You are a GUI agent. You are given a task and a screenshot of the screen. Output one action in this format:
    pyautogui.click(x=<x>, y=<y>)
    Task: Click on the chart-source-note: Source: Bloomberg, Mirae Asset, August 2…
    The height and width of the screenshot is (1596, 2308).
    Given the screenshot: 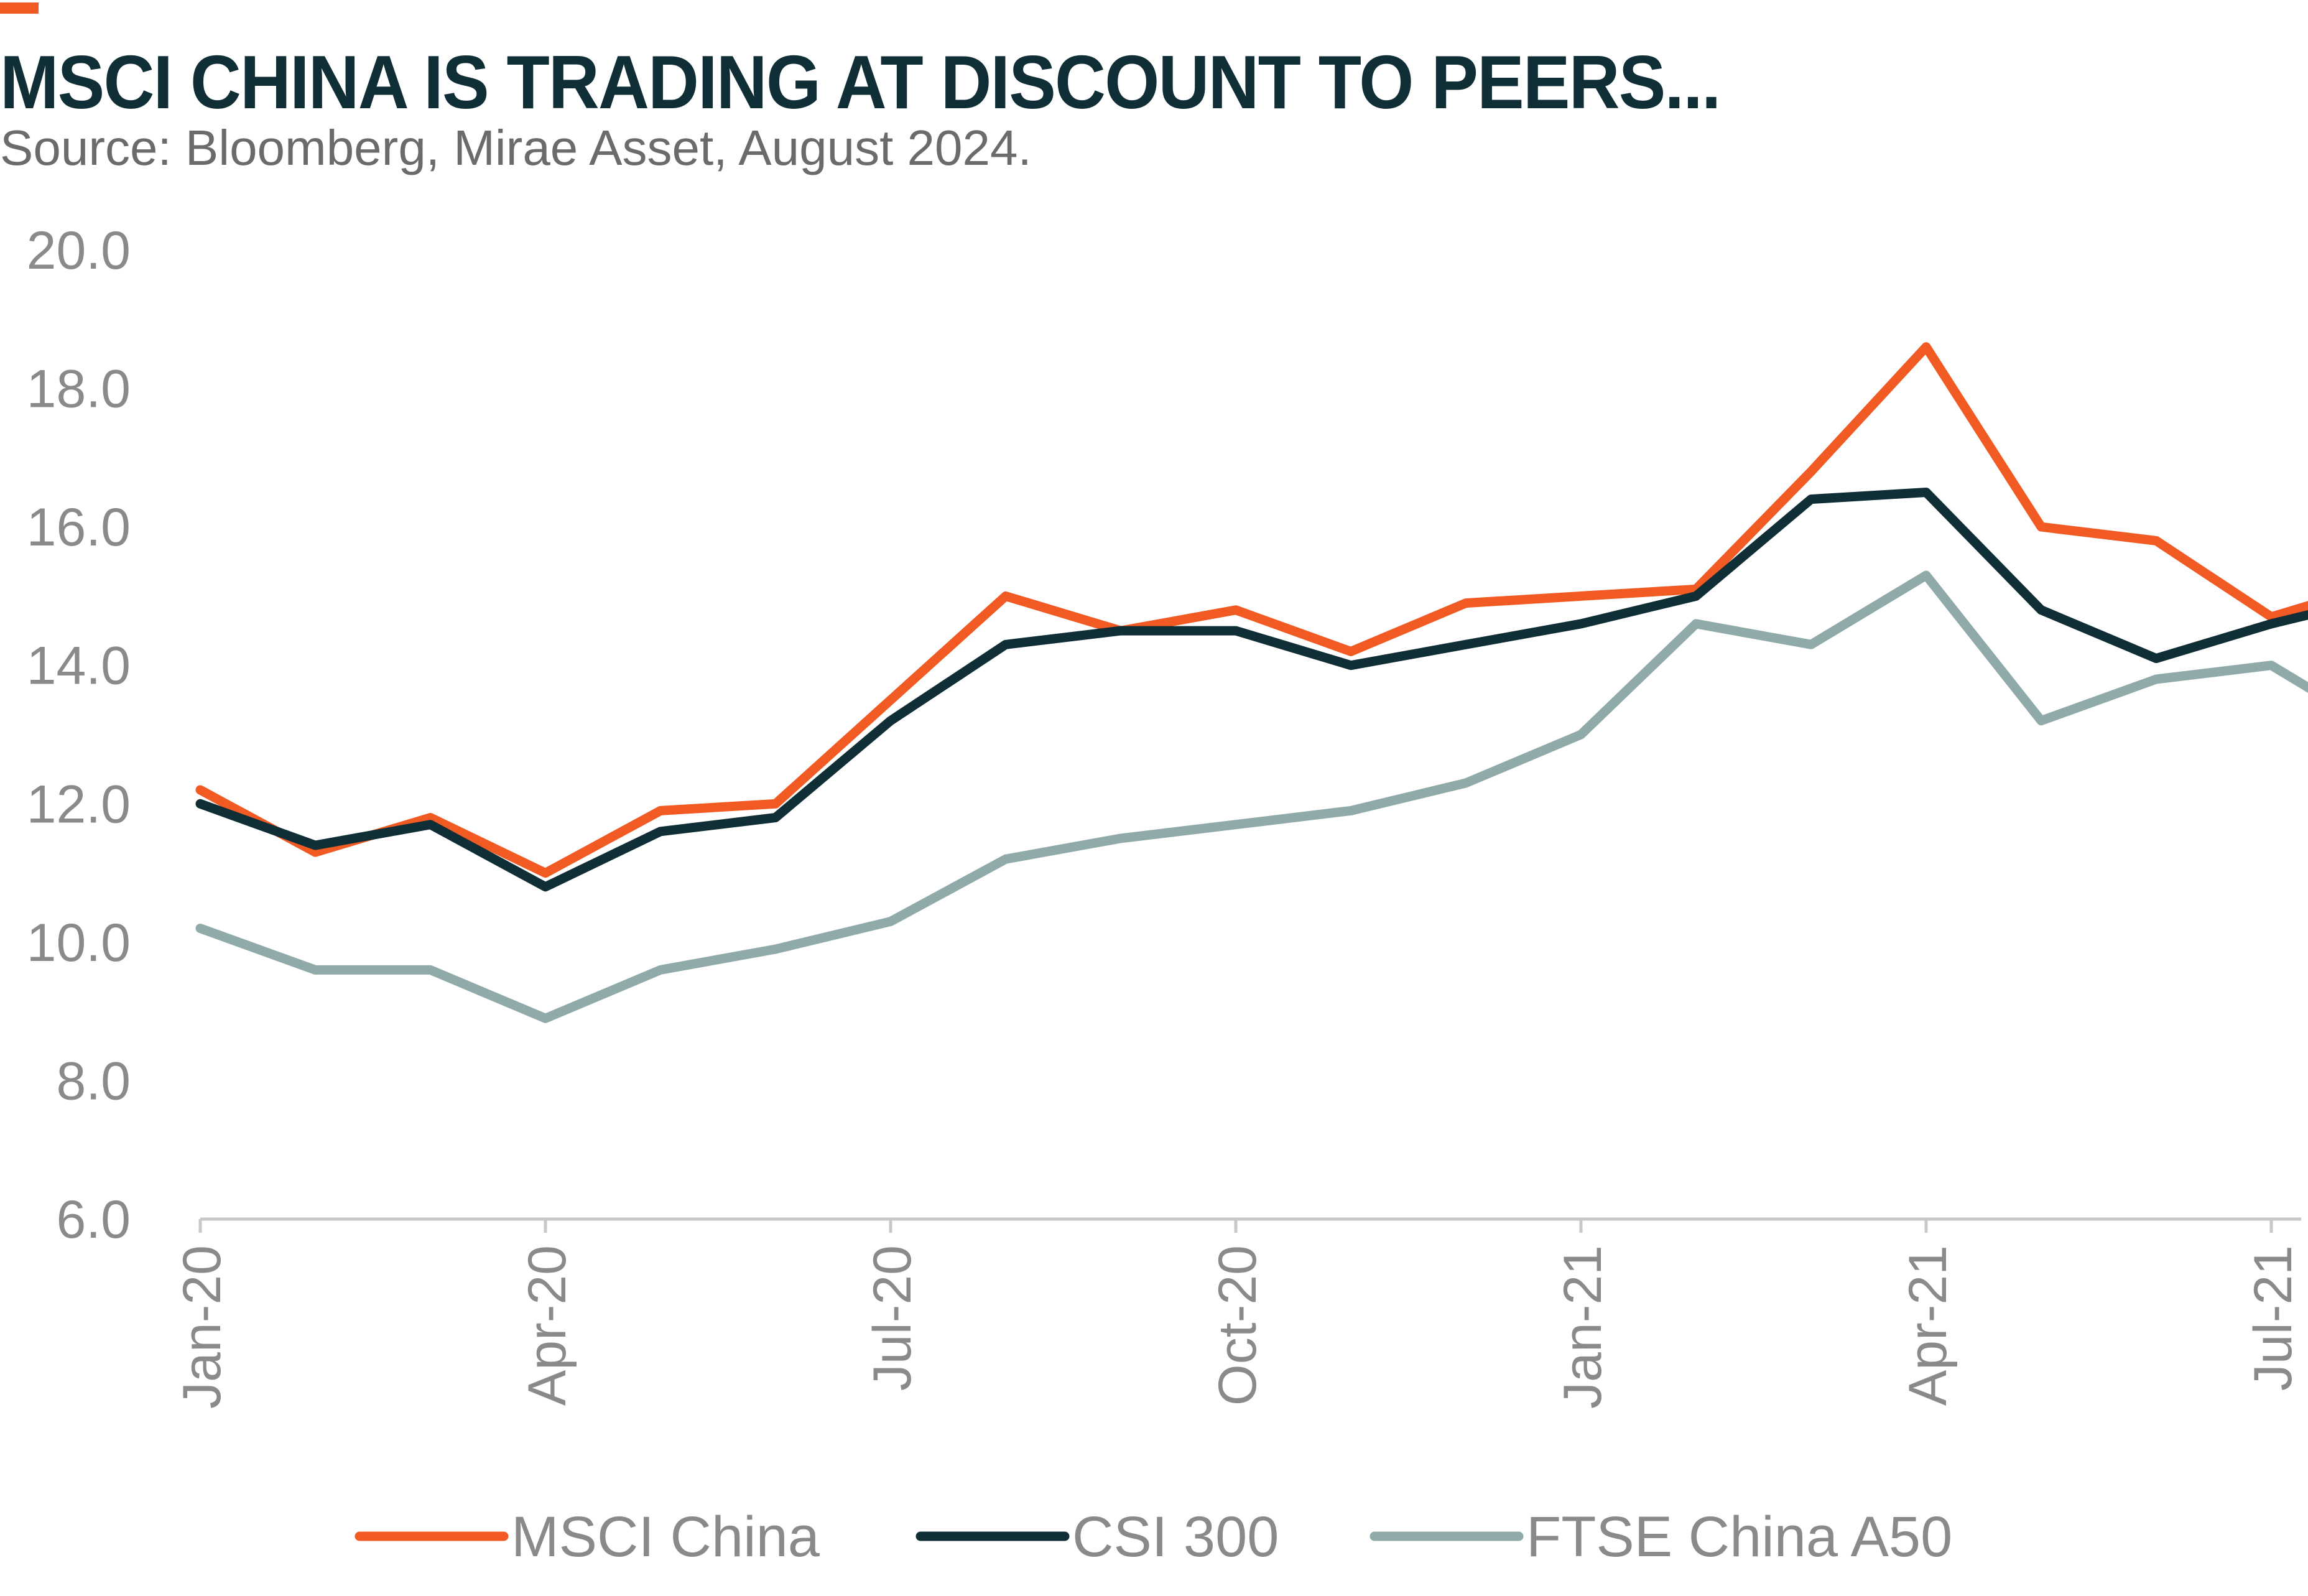 What is the action you would take?
    pyautogui.click(x=516, y=148)
    